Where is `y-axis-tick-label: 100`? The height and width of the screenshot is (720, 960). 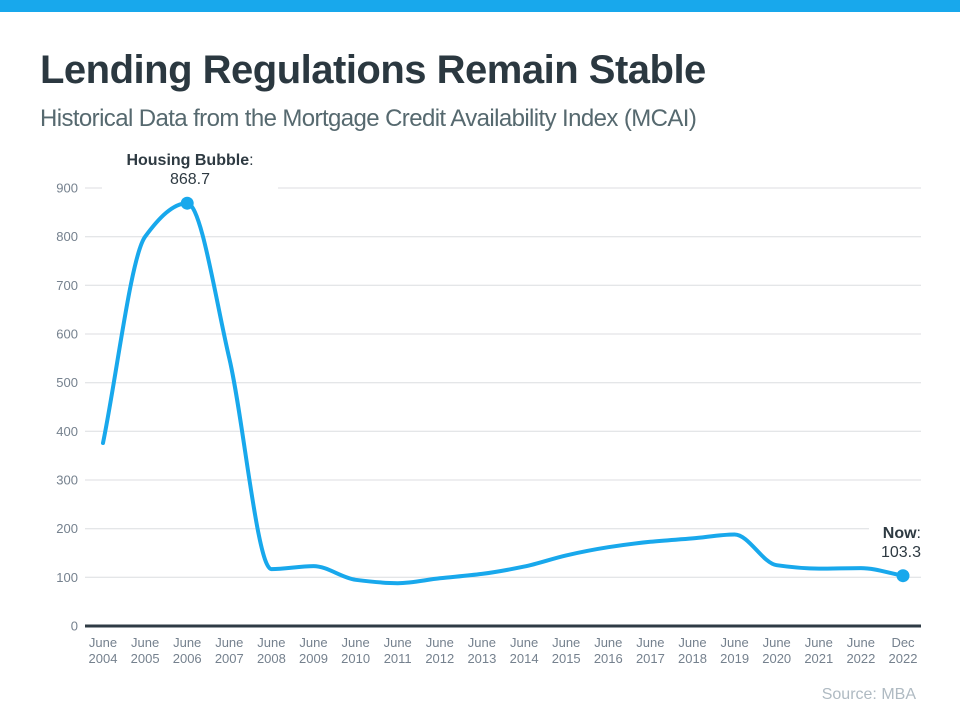
y-axis-tick-label: 100 is located at coordinates (67, 577).